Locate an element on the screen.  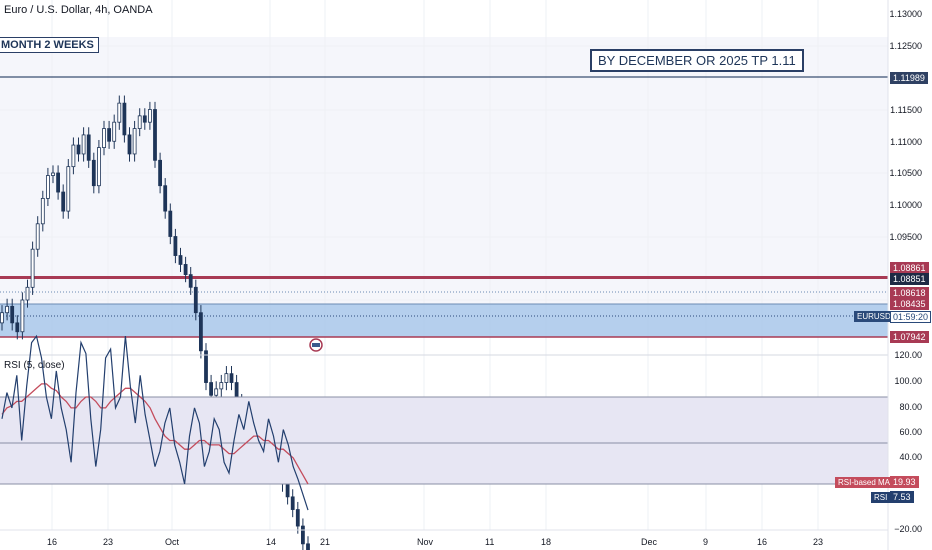
annotation-target-box: BY DECEMBER OR 2025 TP 1.11 is located at coordinates (697, 60).